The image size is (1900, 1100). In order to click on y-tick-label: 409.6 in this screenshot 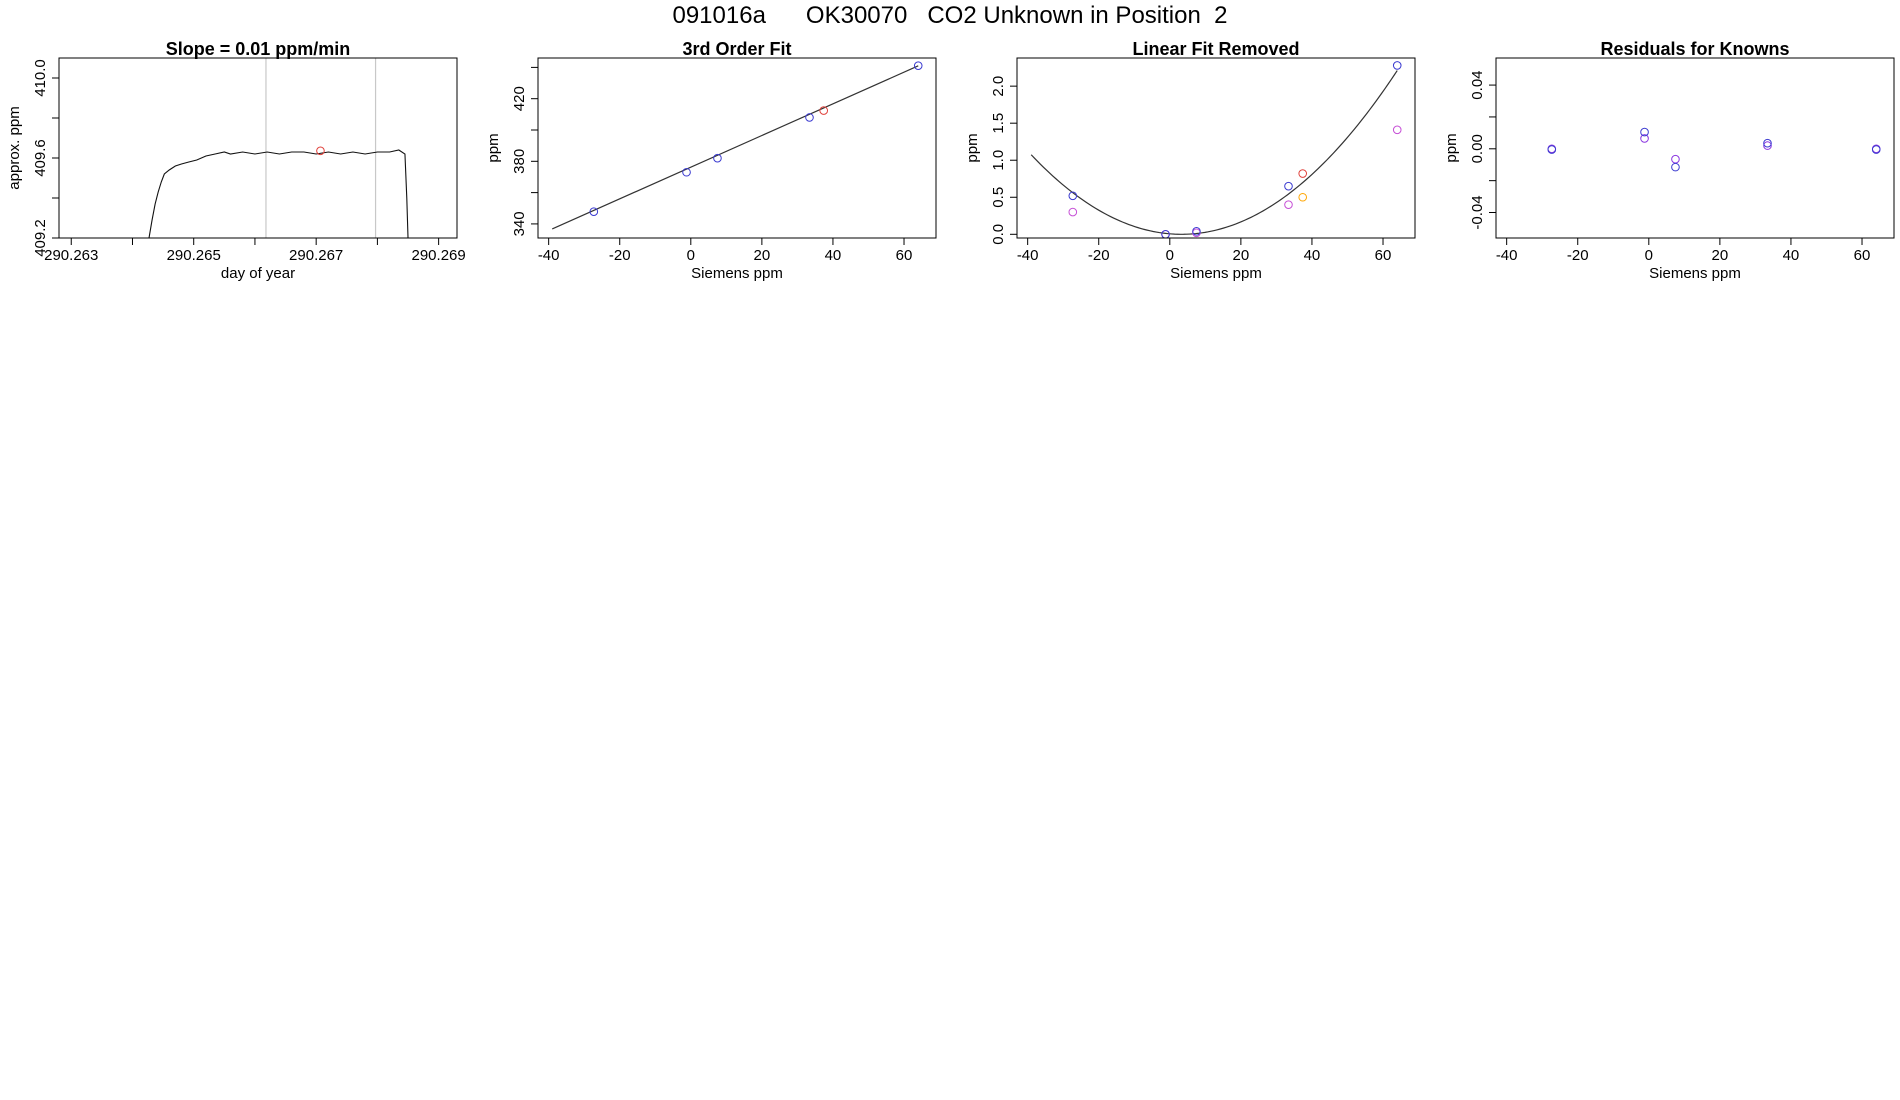, I will do `click(40, 158)`.